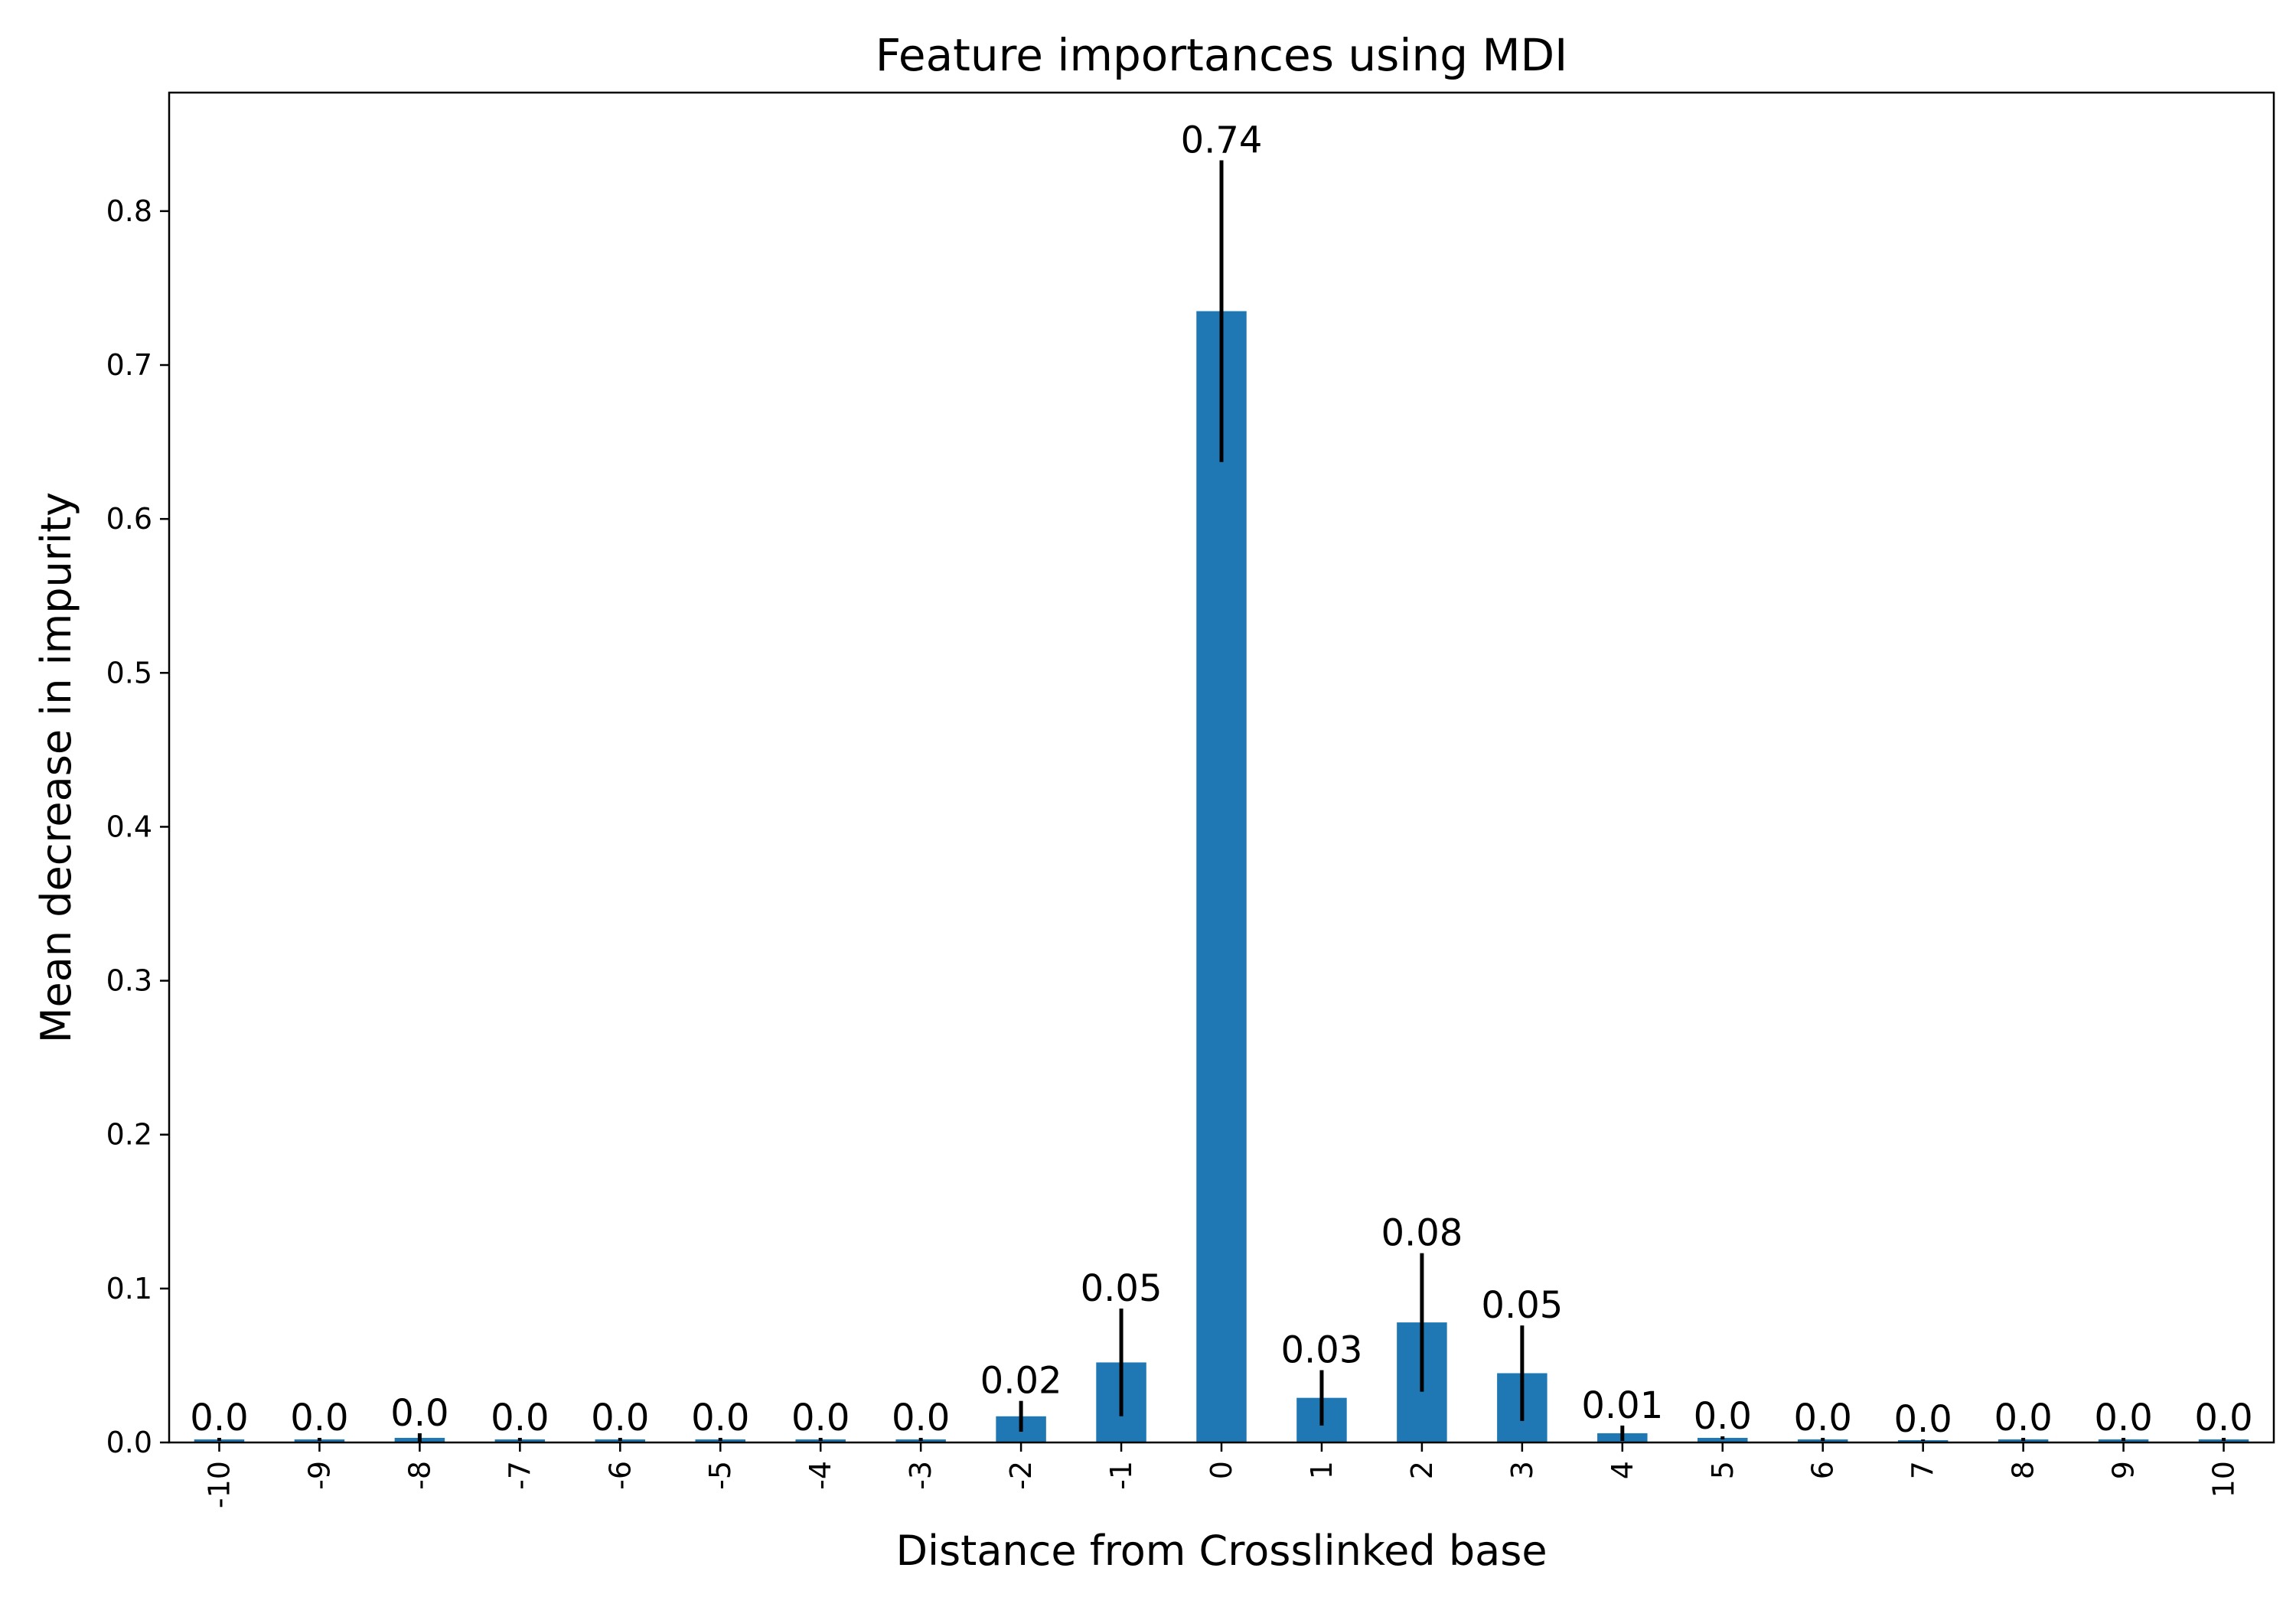 The width and height of the screenshot is (2296, 1607). I want to click on x-tick-label--8: -8, so click(419, 1476).